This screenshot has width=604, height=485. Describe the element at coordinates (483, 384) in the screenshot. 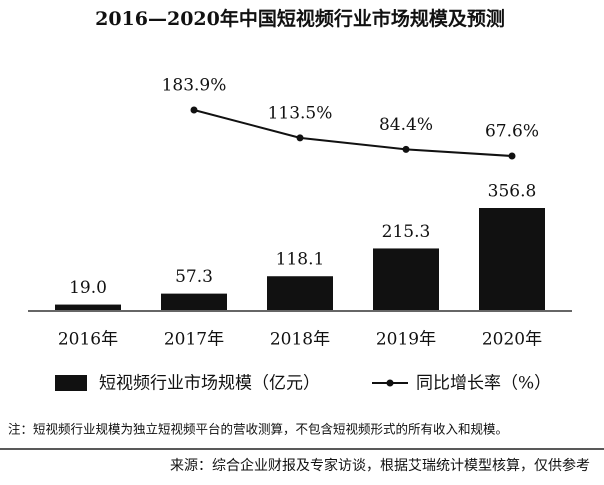

I see `legend-label: 同比增长率（%）` at that location.